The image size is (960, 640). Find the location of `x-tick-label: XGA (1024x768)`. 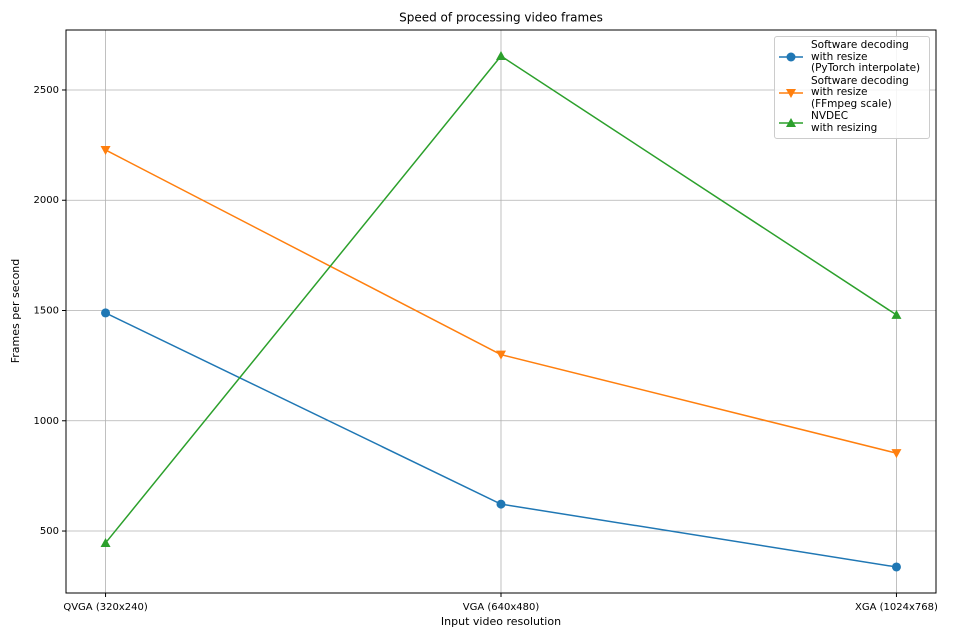

x-tick-label: XGA (1024x768) is located at coordinates (896, 607).